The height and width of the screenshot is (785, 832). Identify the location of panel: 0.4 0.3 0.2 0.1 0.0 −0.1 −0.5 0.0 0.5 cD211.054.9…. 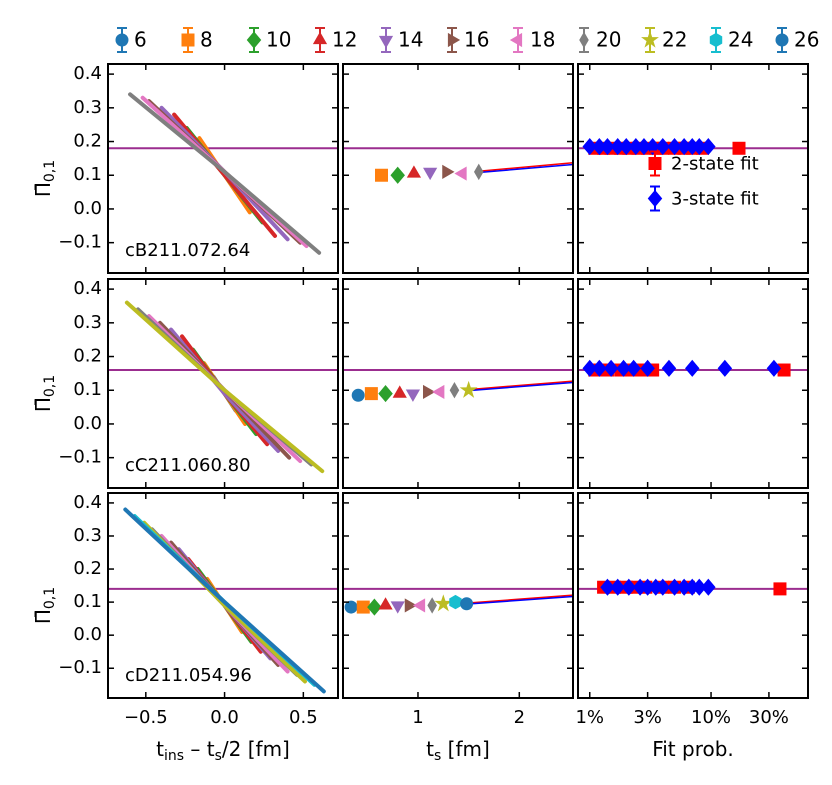
(185, 628).